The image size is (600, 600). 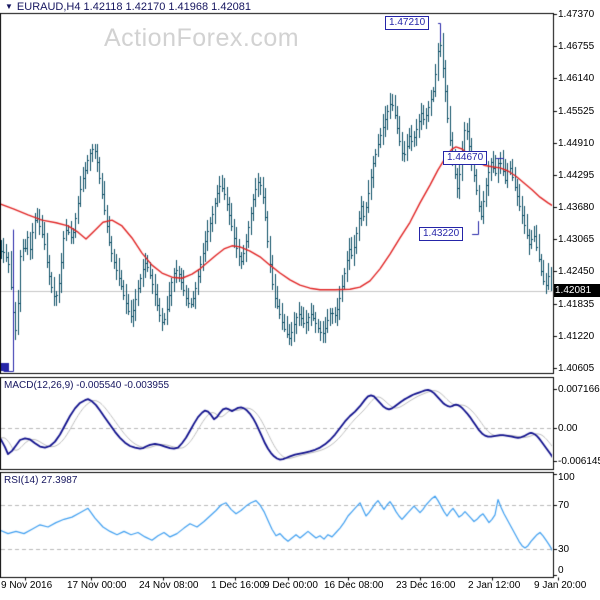 I want to click on price-axis-label: 1.45525, so click(x=576, y=111).